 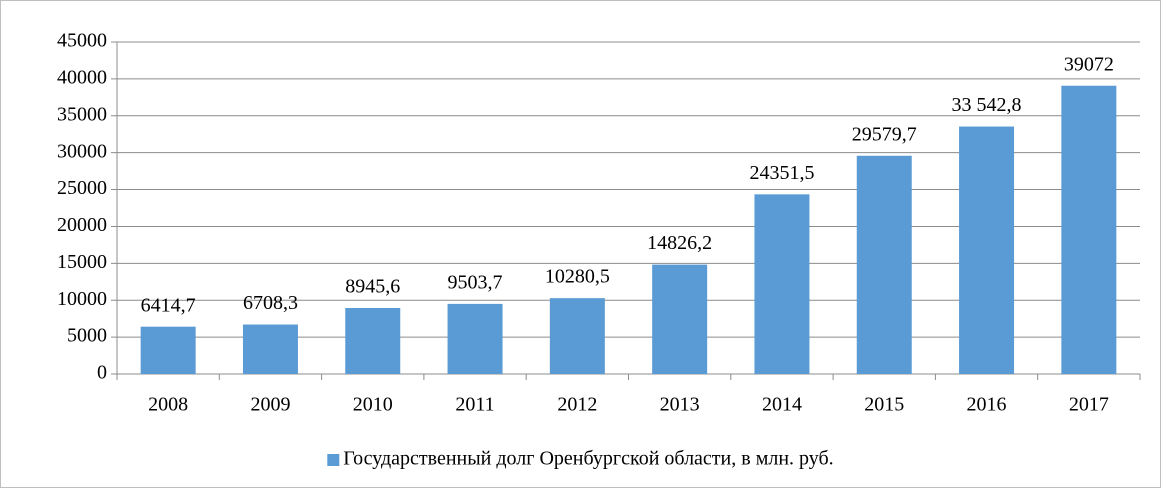 What do you see at coordinates (270, 405) in the screenshot?
I see `x-tick-label: 2009` at bounding box center [270, 405].